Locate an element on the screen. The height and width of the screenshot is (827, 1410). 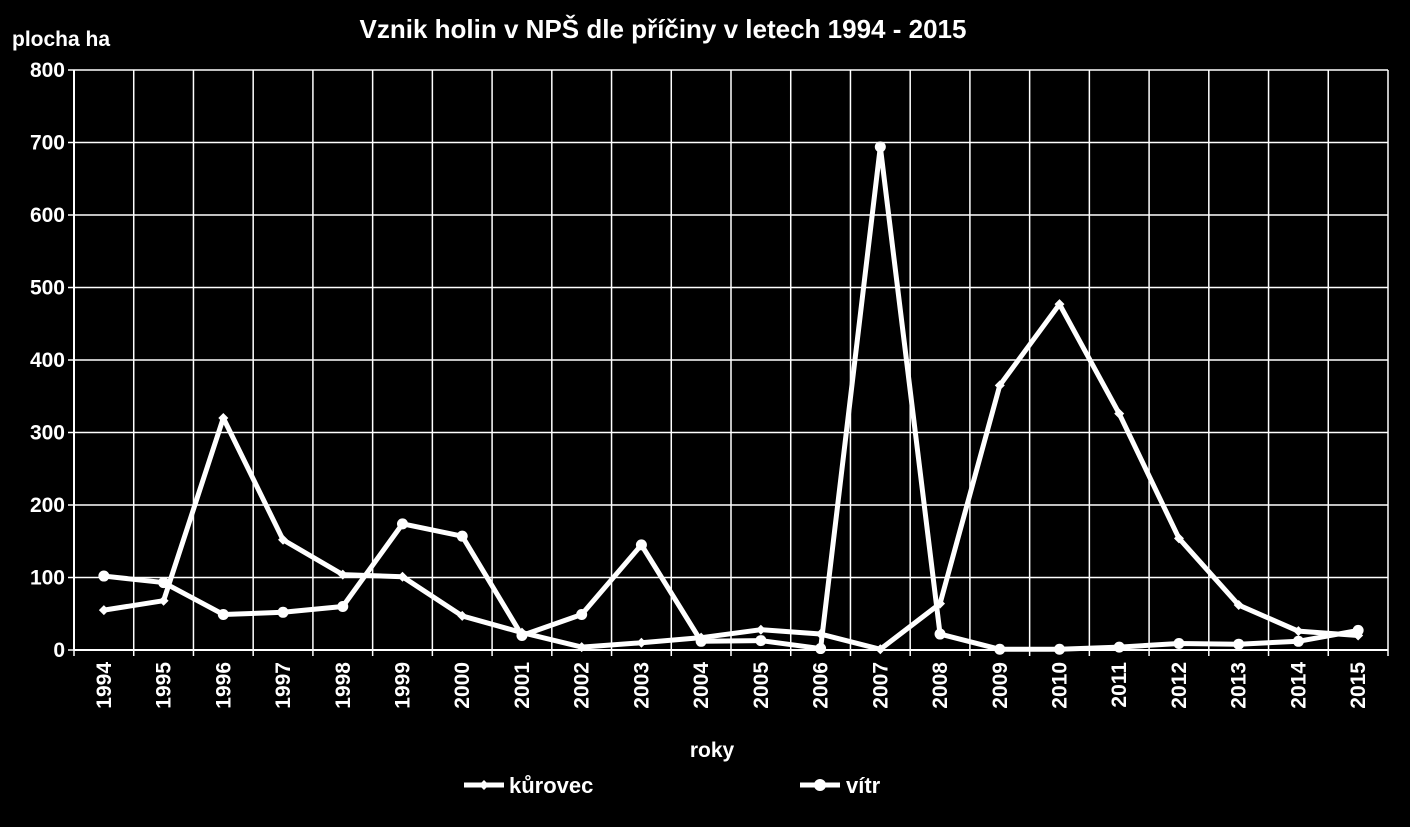
point-kurovec-2014 is located at coordinates (1298, 631).